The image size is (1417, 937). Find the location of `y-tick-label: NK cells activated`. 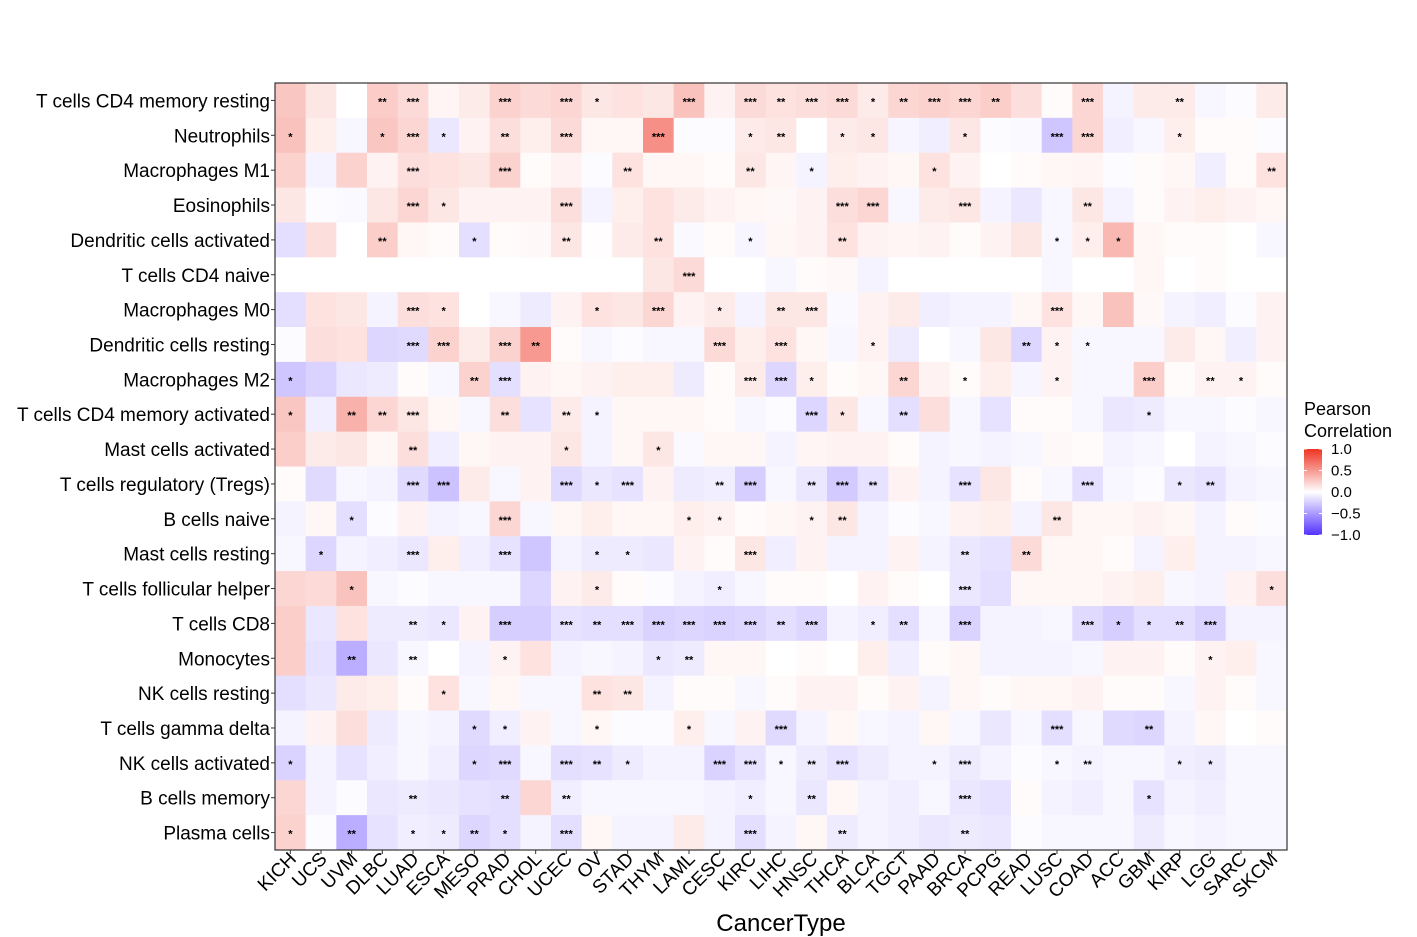

y-tick-label: NK cells activated is located at coordinates (194, 764).